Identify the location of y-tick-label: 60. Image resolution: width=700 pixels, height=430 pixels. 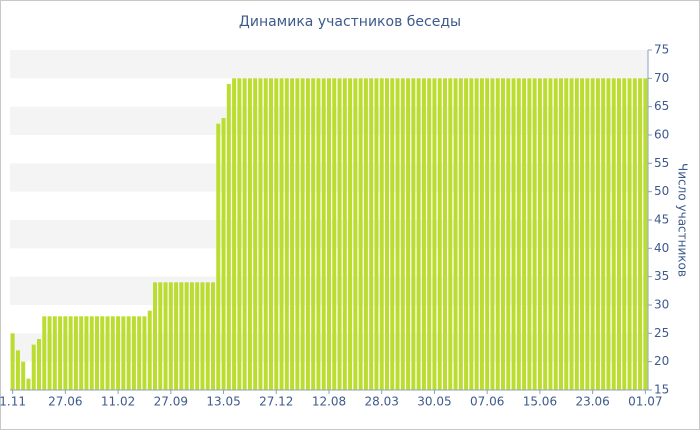
(661, 135).